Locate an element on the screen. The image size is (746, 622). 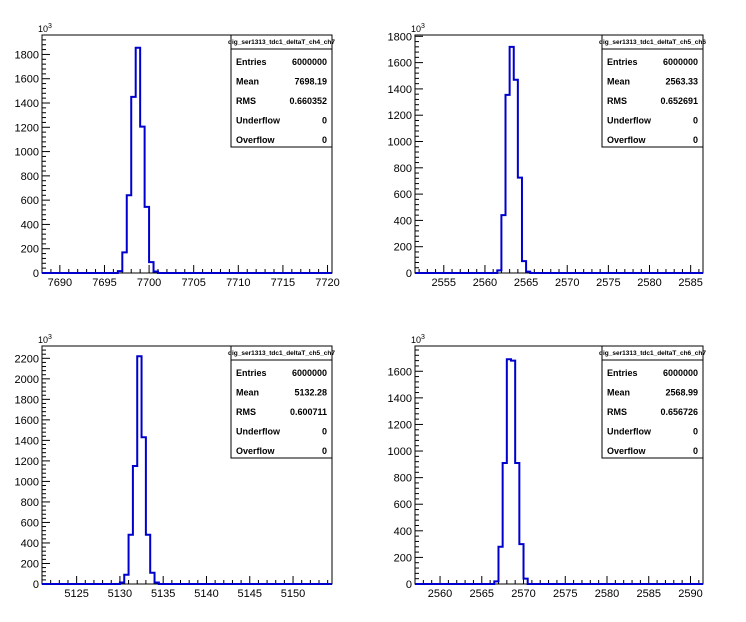
x-tick-label: 5125 is located at coordinates (76, 594).